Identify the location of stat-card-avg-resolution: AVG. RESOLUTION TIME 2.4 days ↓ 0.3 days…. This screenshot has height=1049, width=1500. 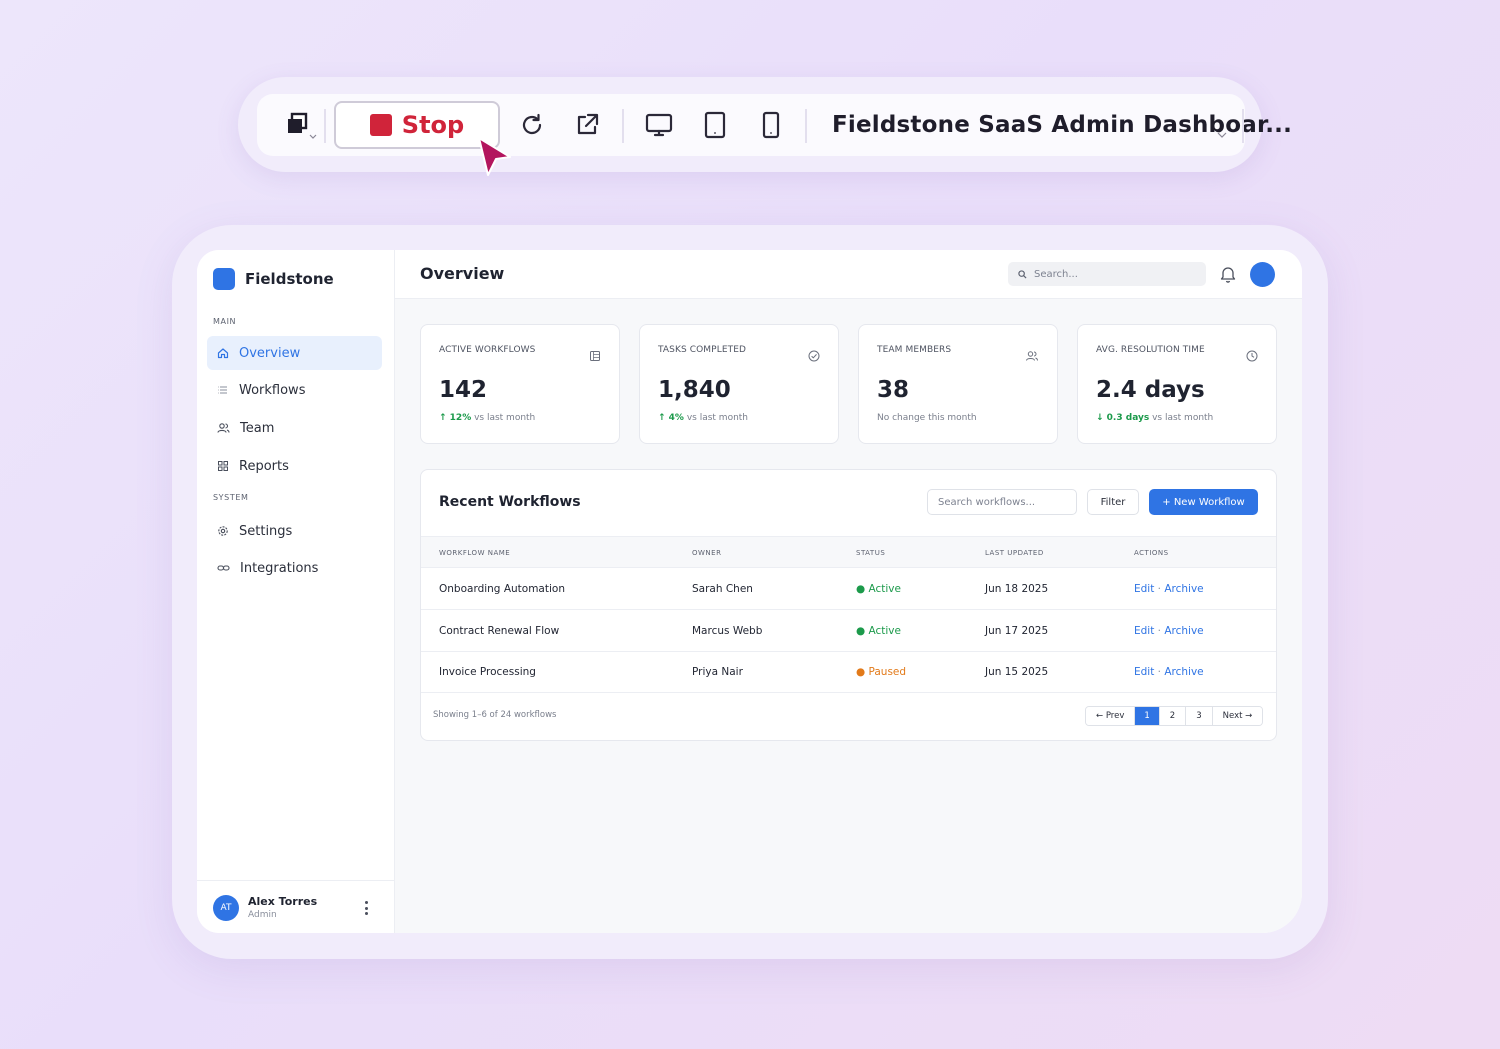
(1177, 384).